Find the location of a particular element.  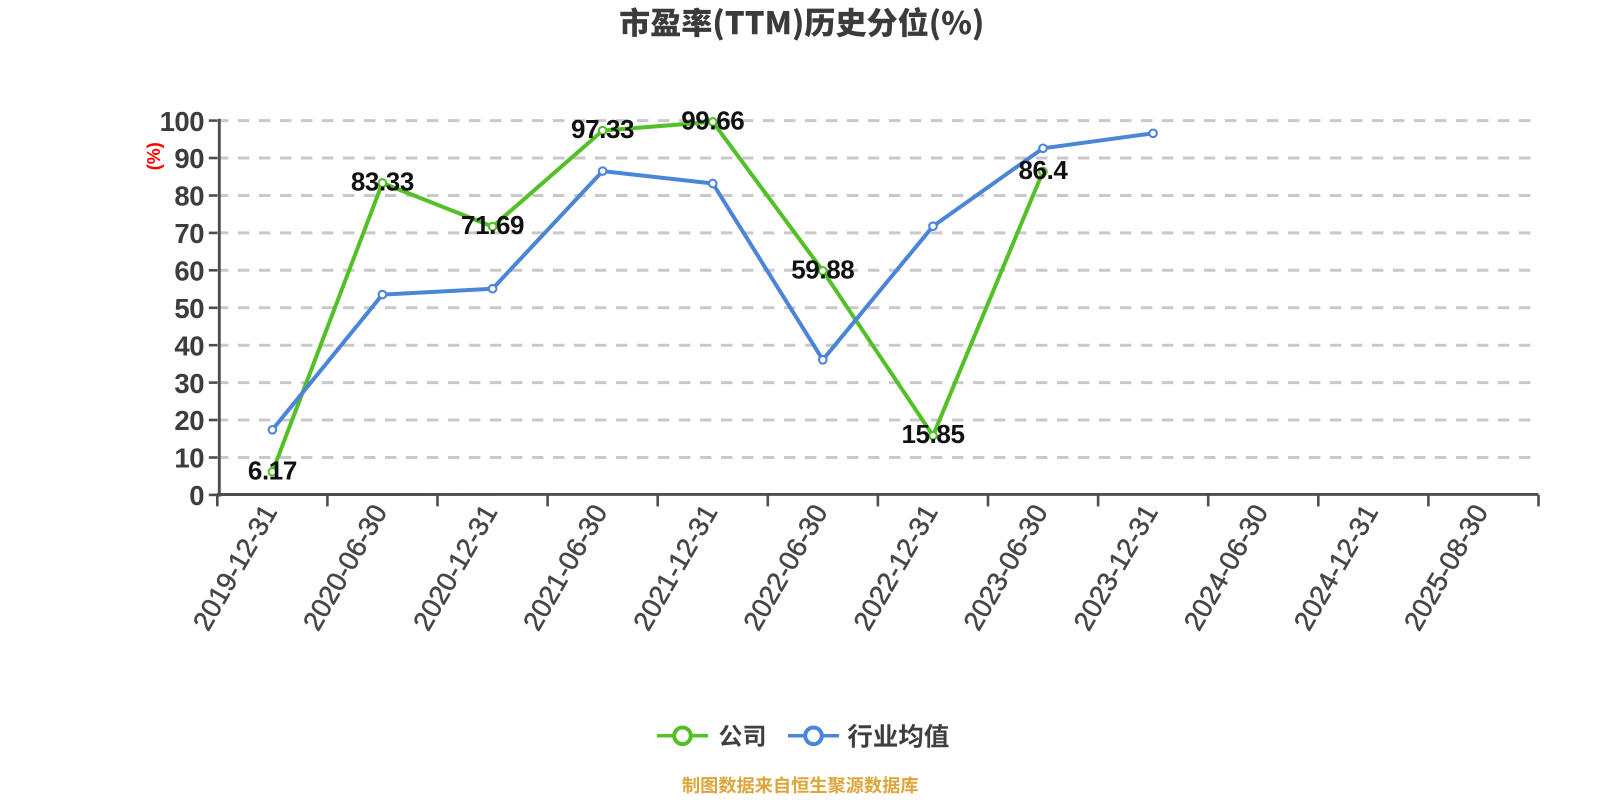

svg-text: 15.85 is located at coordinates (932, 434).